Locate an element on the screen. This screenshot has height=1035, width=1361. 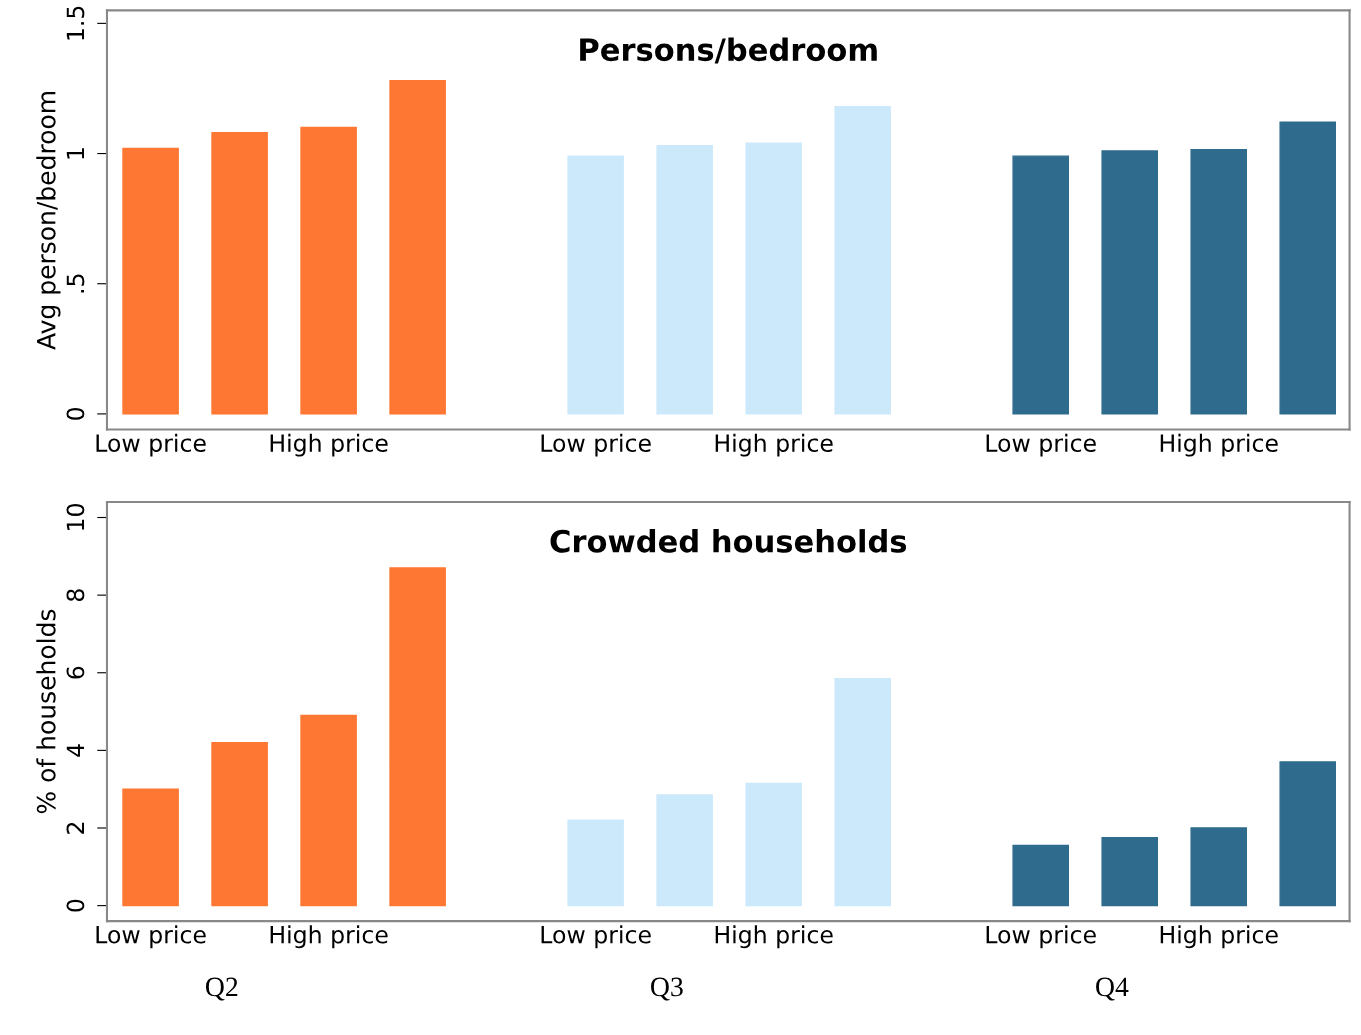
y-tick-label: 2 is located at coordinates (75, 828).